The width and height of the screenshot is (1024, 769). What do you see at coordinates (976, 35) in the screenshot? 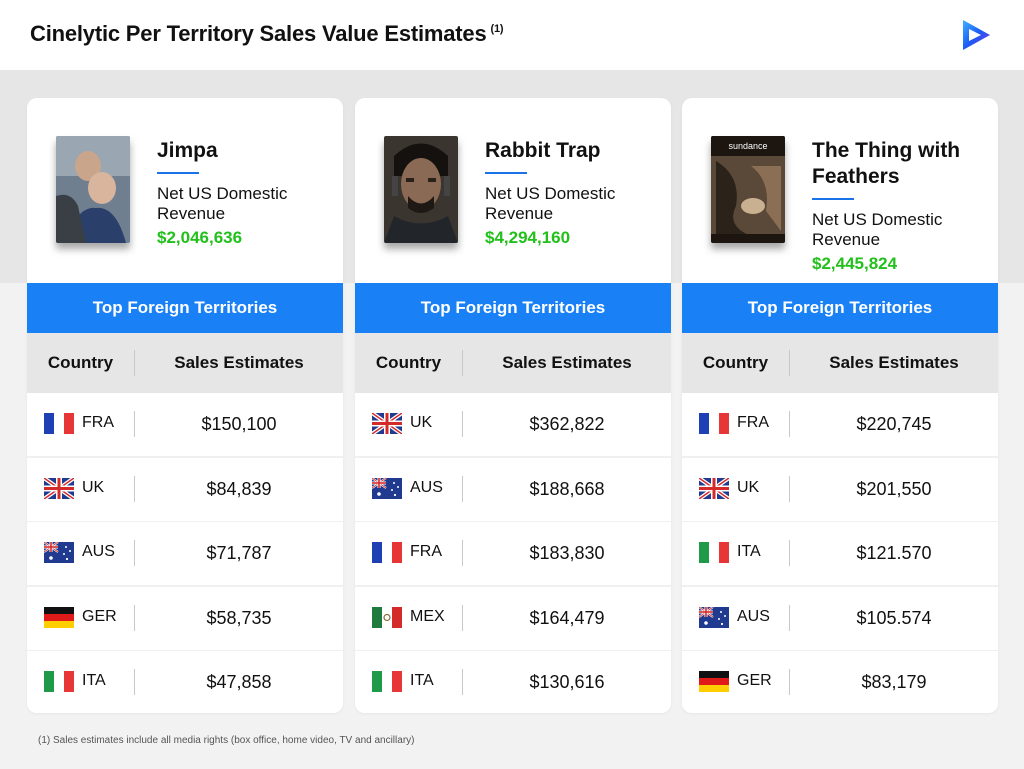
I see `play-logo-icon` at bounding box center [976, 35].